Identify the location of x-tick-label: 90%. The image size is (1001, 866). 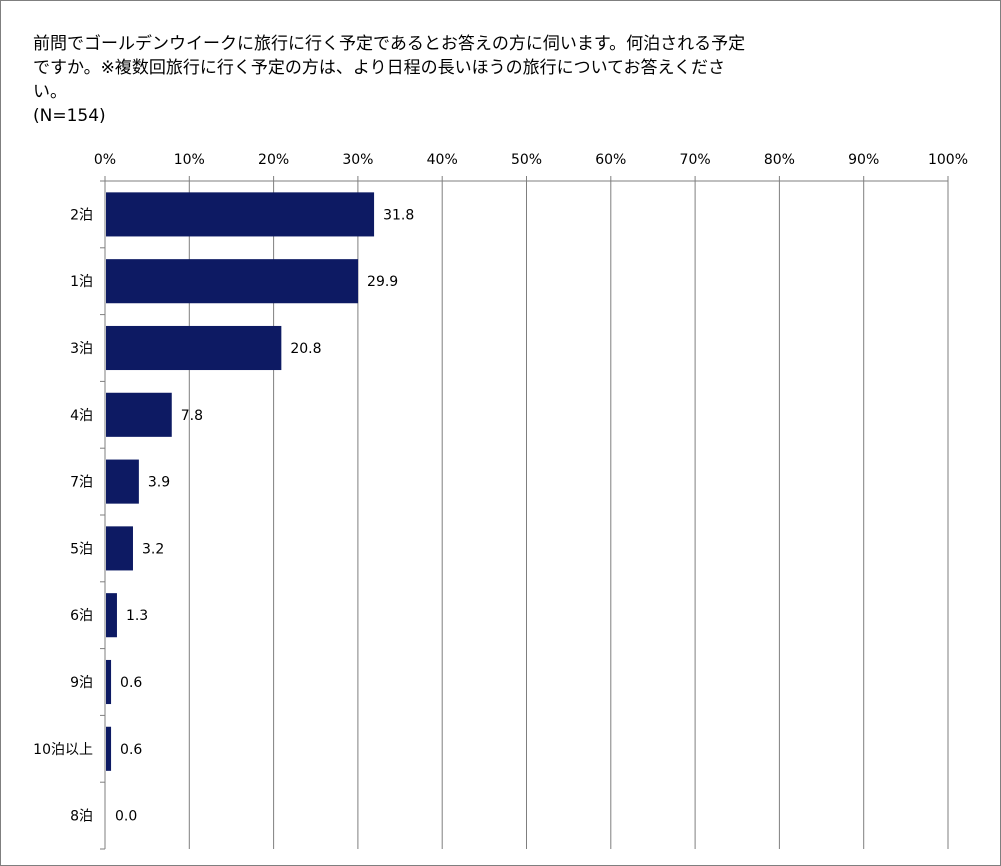
(863, 160).